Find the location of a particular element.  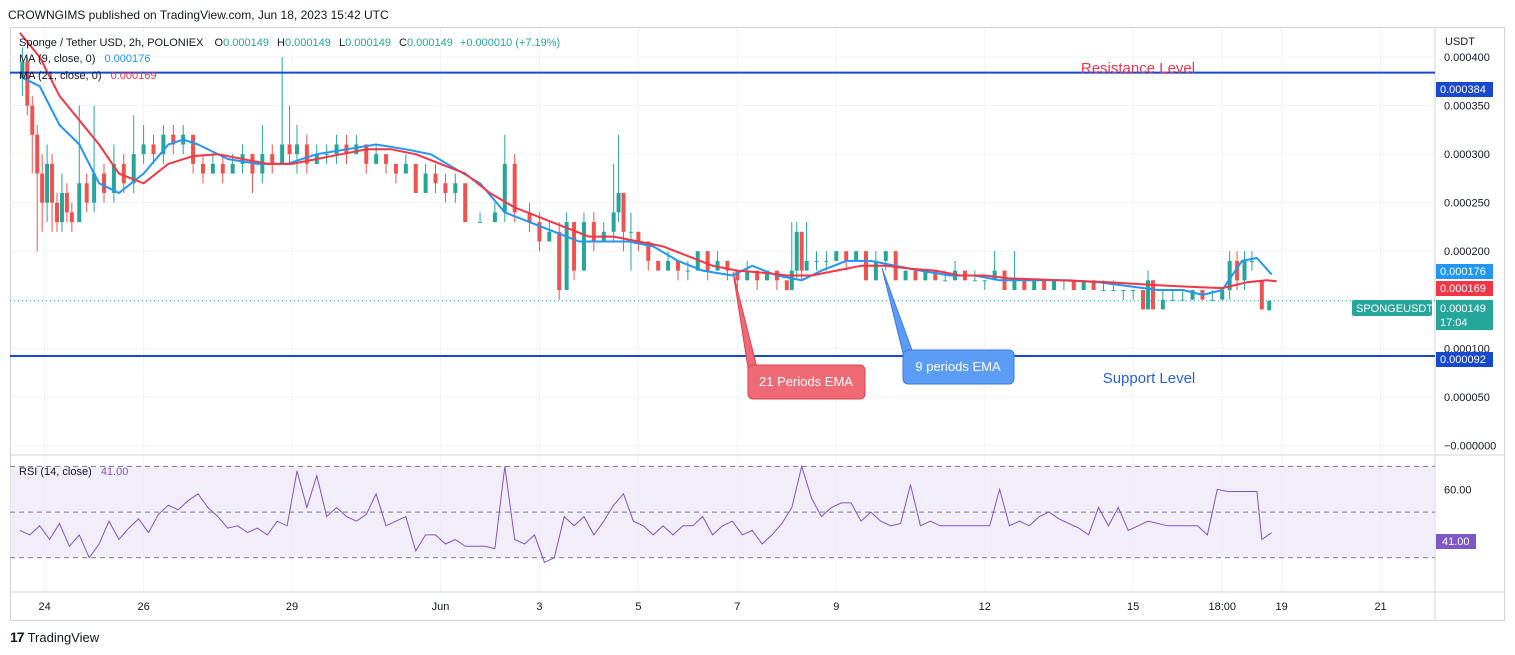

time-axis-tick: 3 is located at coordinates (539, 607).